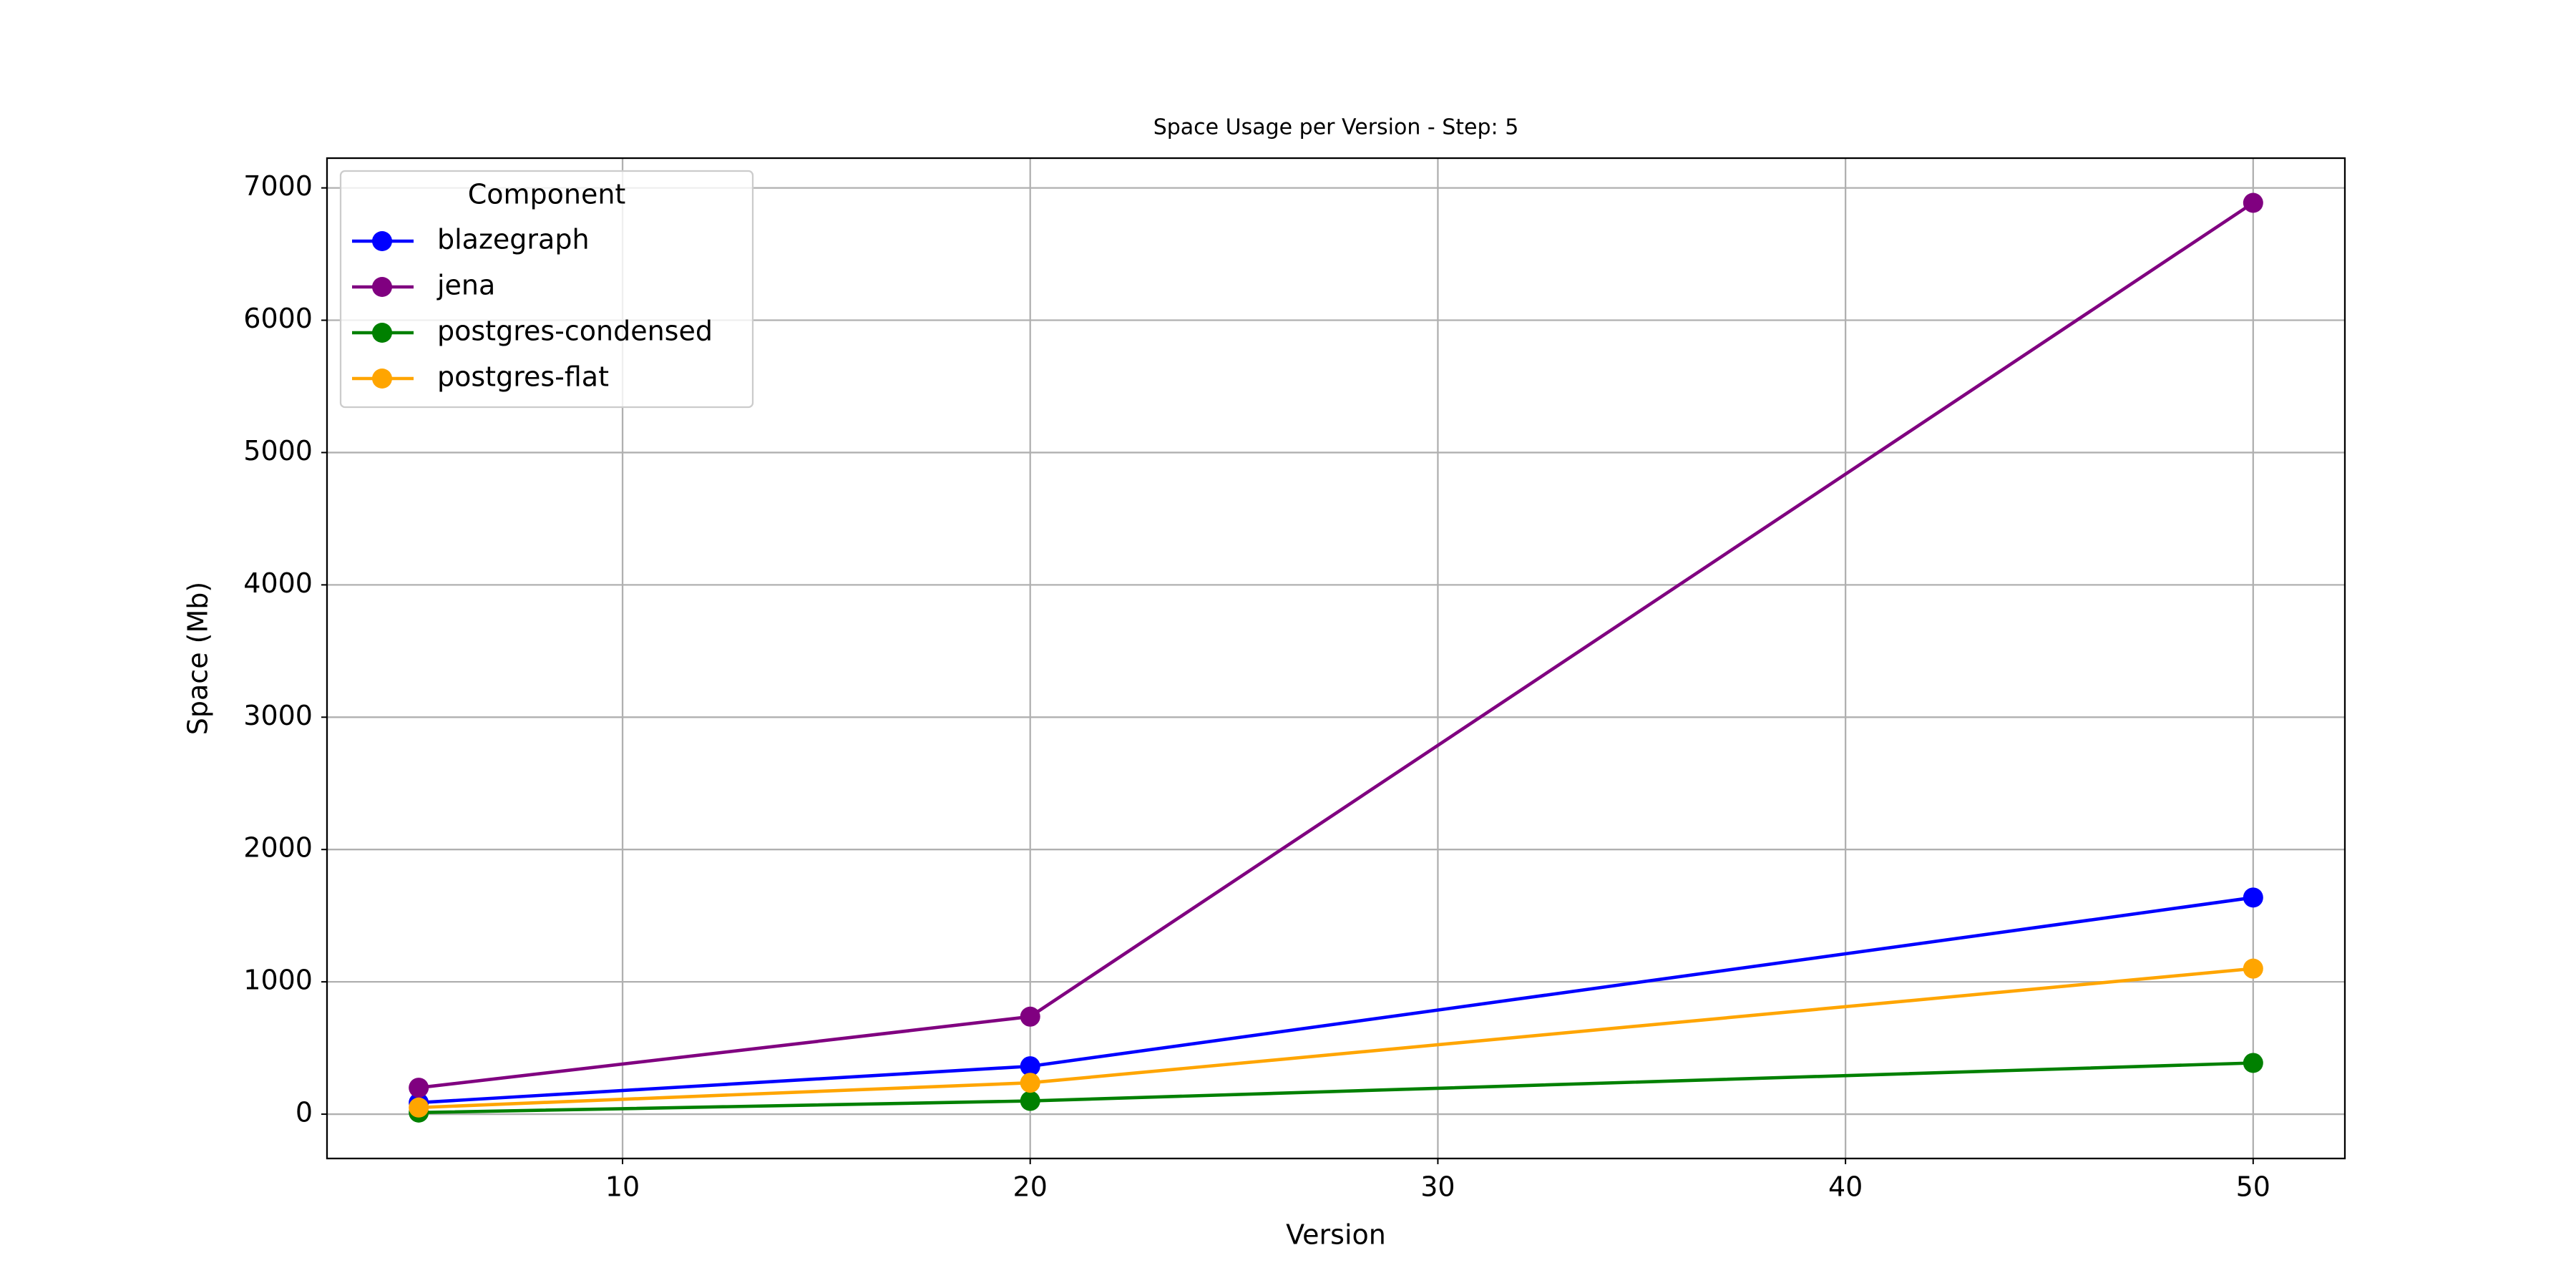 The width and height of the screenshot is (2576, 1288). Describe the element at coordinates (547, 194) in the screenshot. I see `legend-title: Component` at that location.